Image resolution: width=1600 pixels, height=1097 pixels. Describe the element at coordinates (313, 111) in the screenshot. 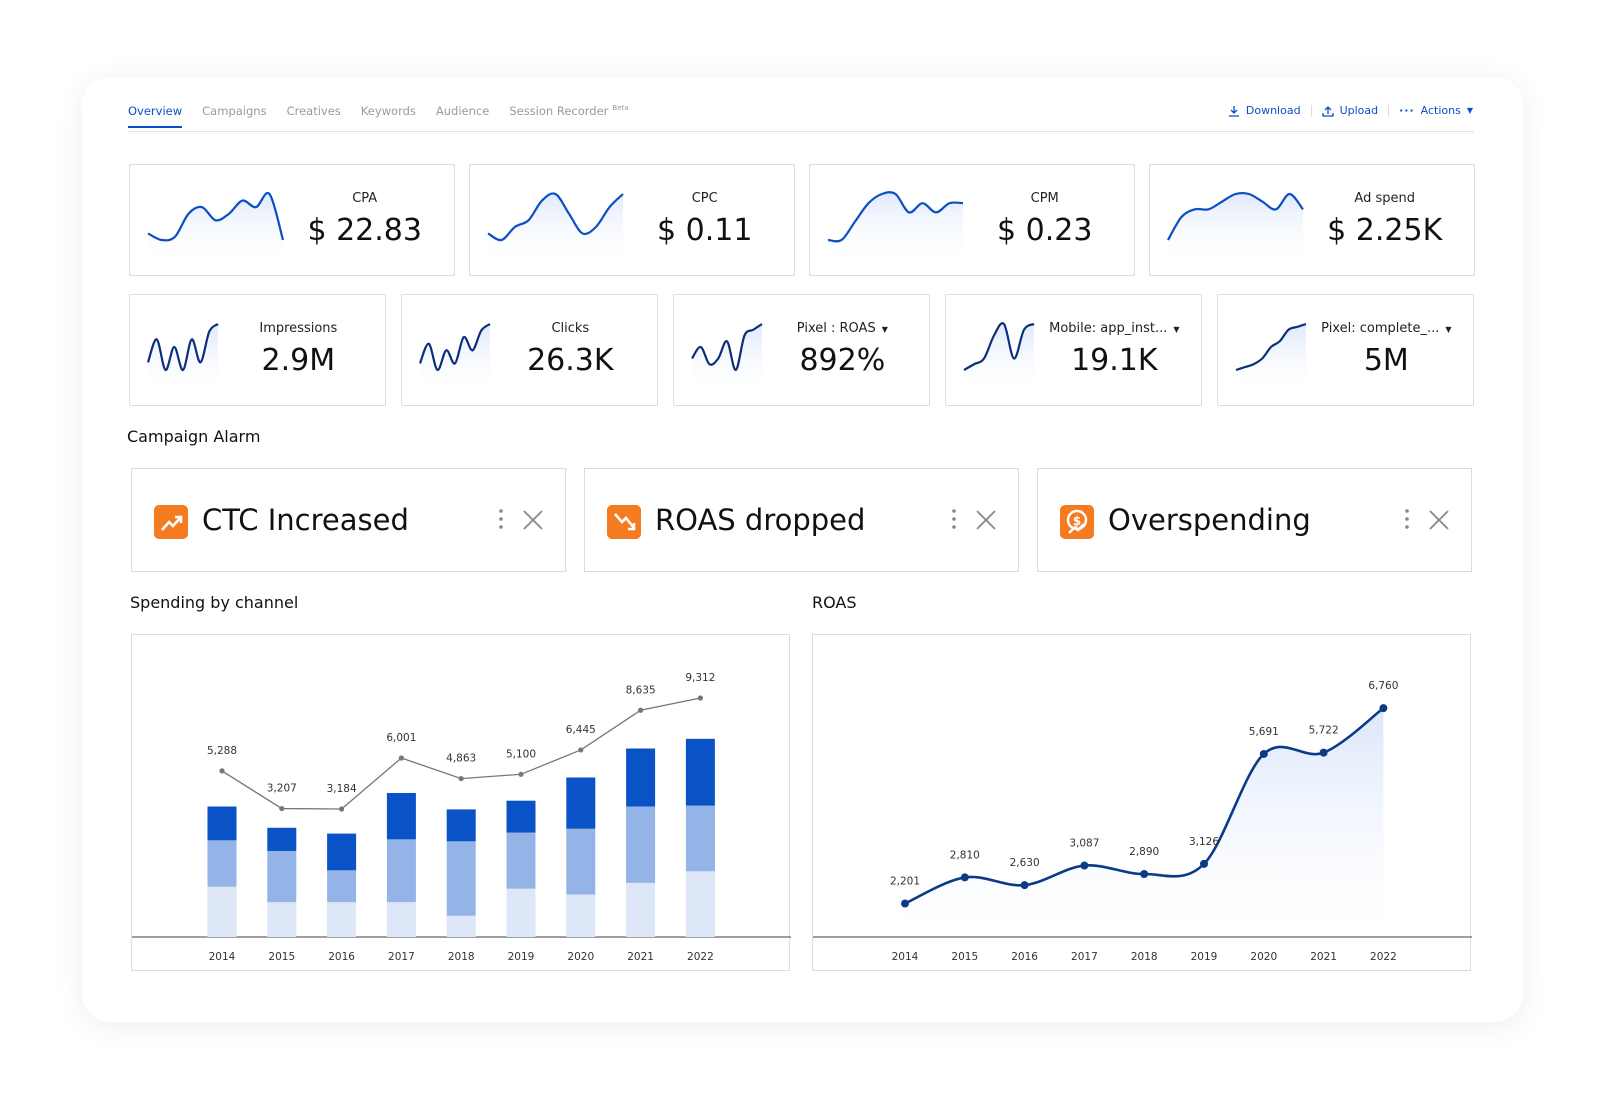

I see `tab-creatives: Creatives` at that location.